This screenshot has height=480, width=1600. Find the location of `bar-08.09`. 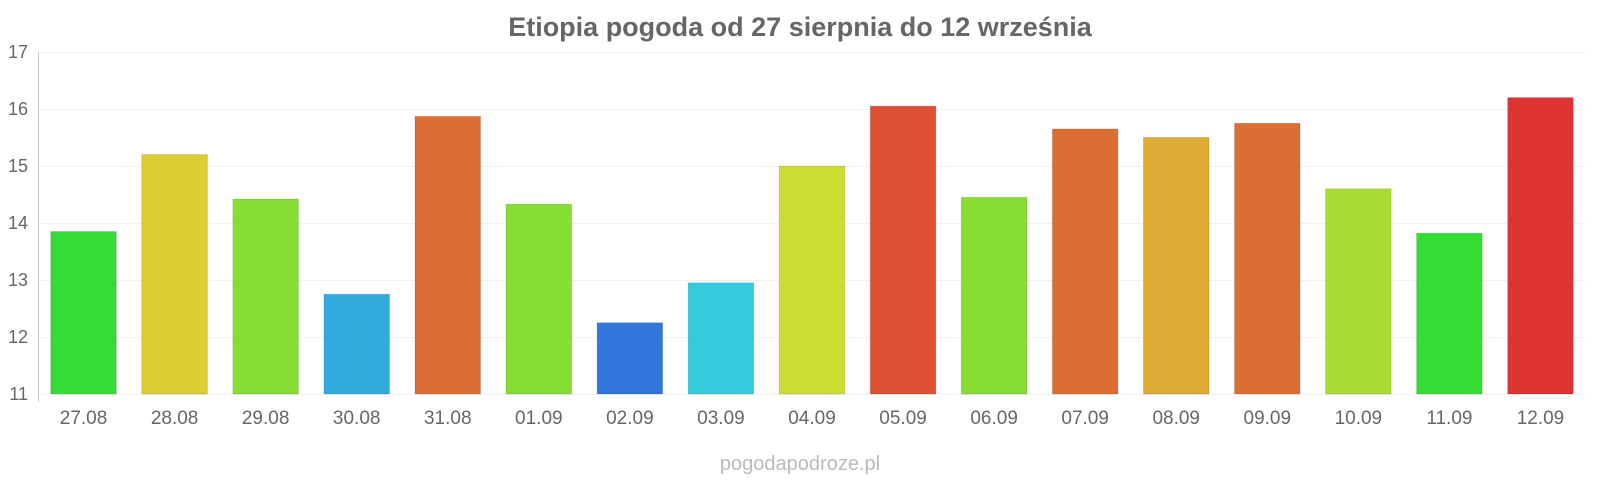

bar-08.09 is located at coordinates (1176, 266).